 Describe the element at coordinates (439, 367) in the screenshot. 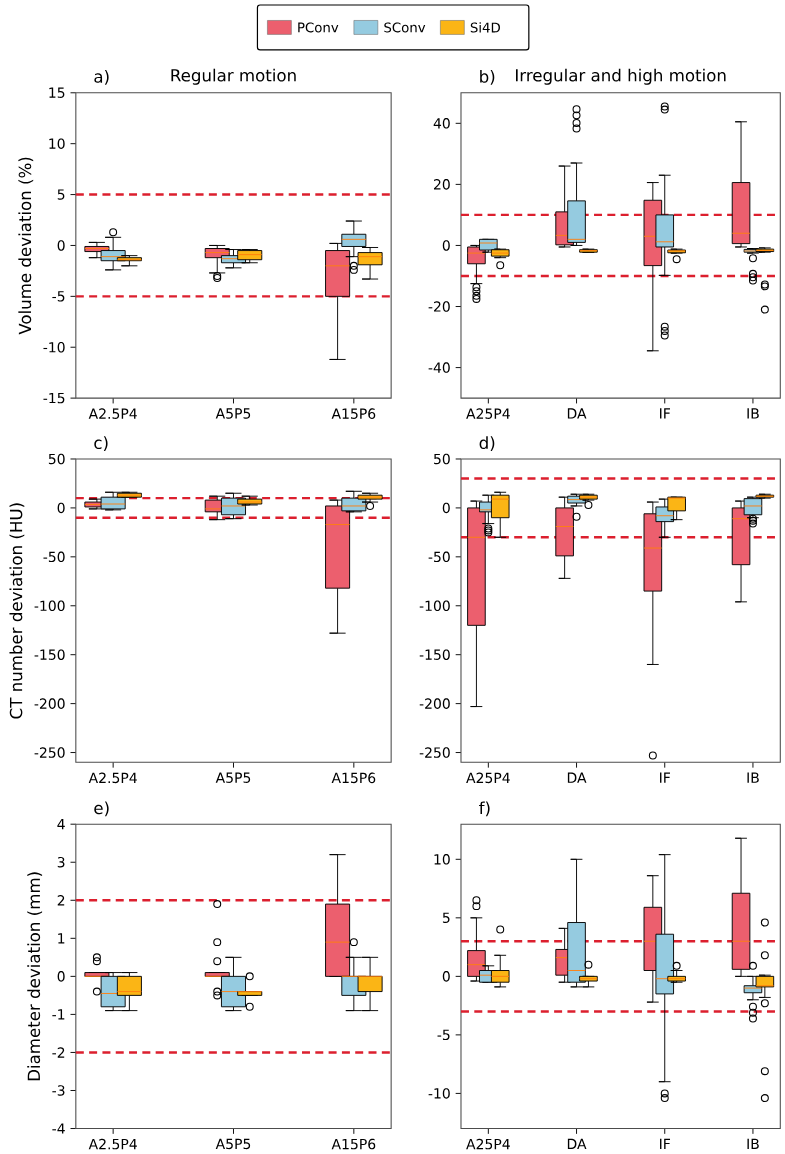

I see `y-tick-label: -40` at that location.